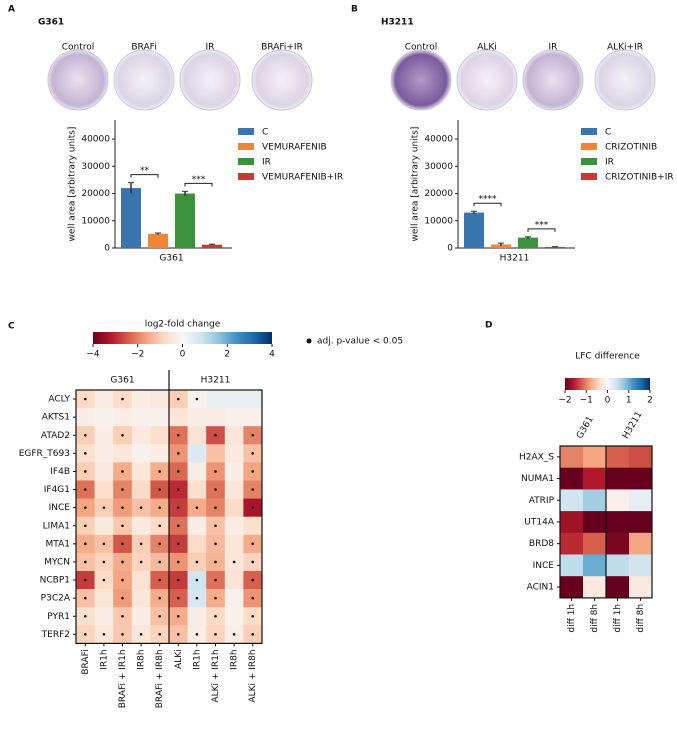 Image resolution: width=677 pixels, height=729 pixels. What do you see at coordinates (55, 635) in the screenshot?
I see `row-label: TERF2` at bounding box center [55, 635].